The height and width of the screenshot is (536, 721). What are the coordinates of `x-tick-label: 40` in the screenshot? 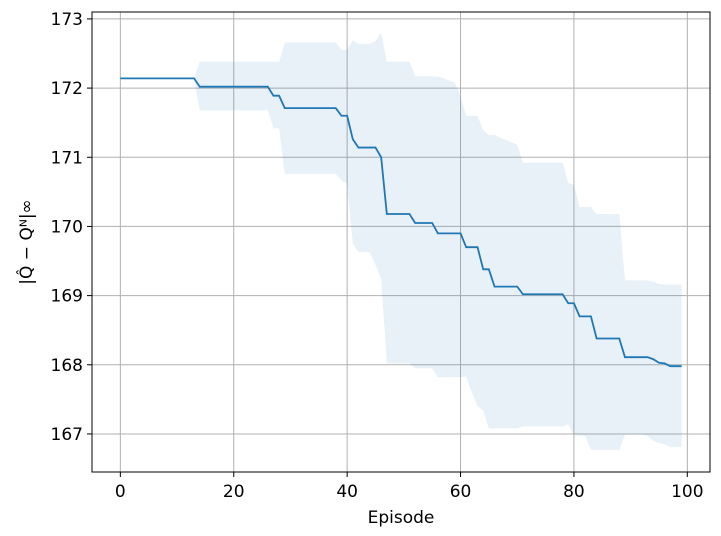 It's located at (347, 492).